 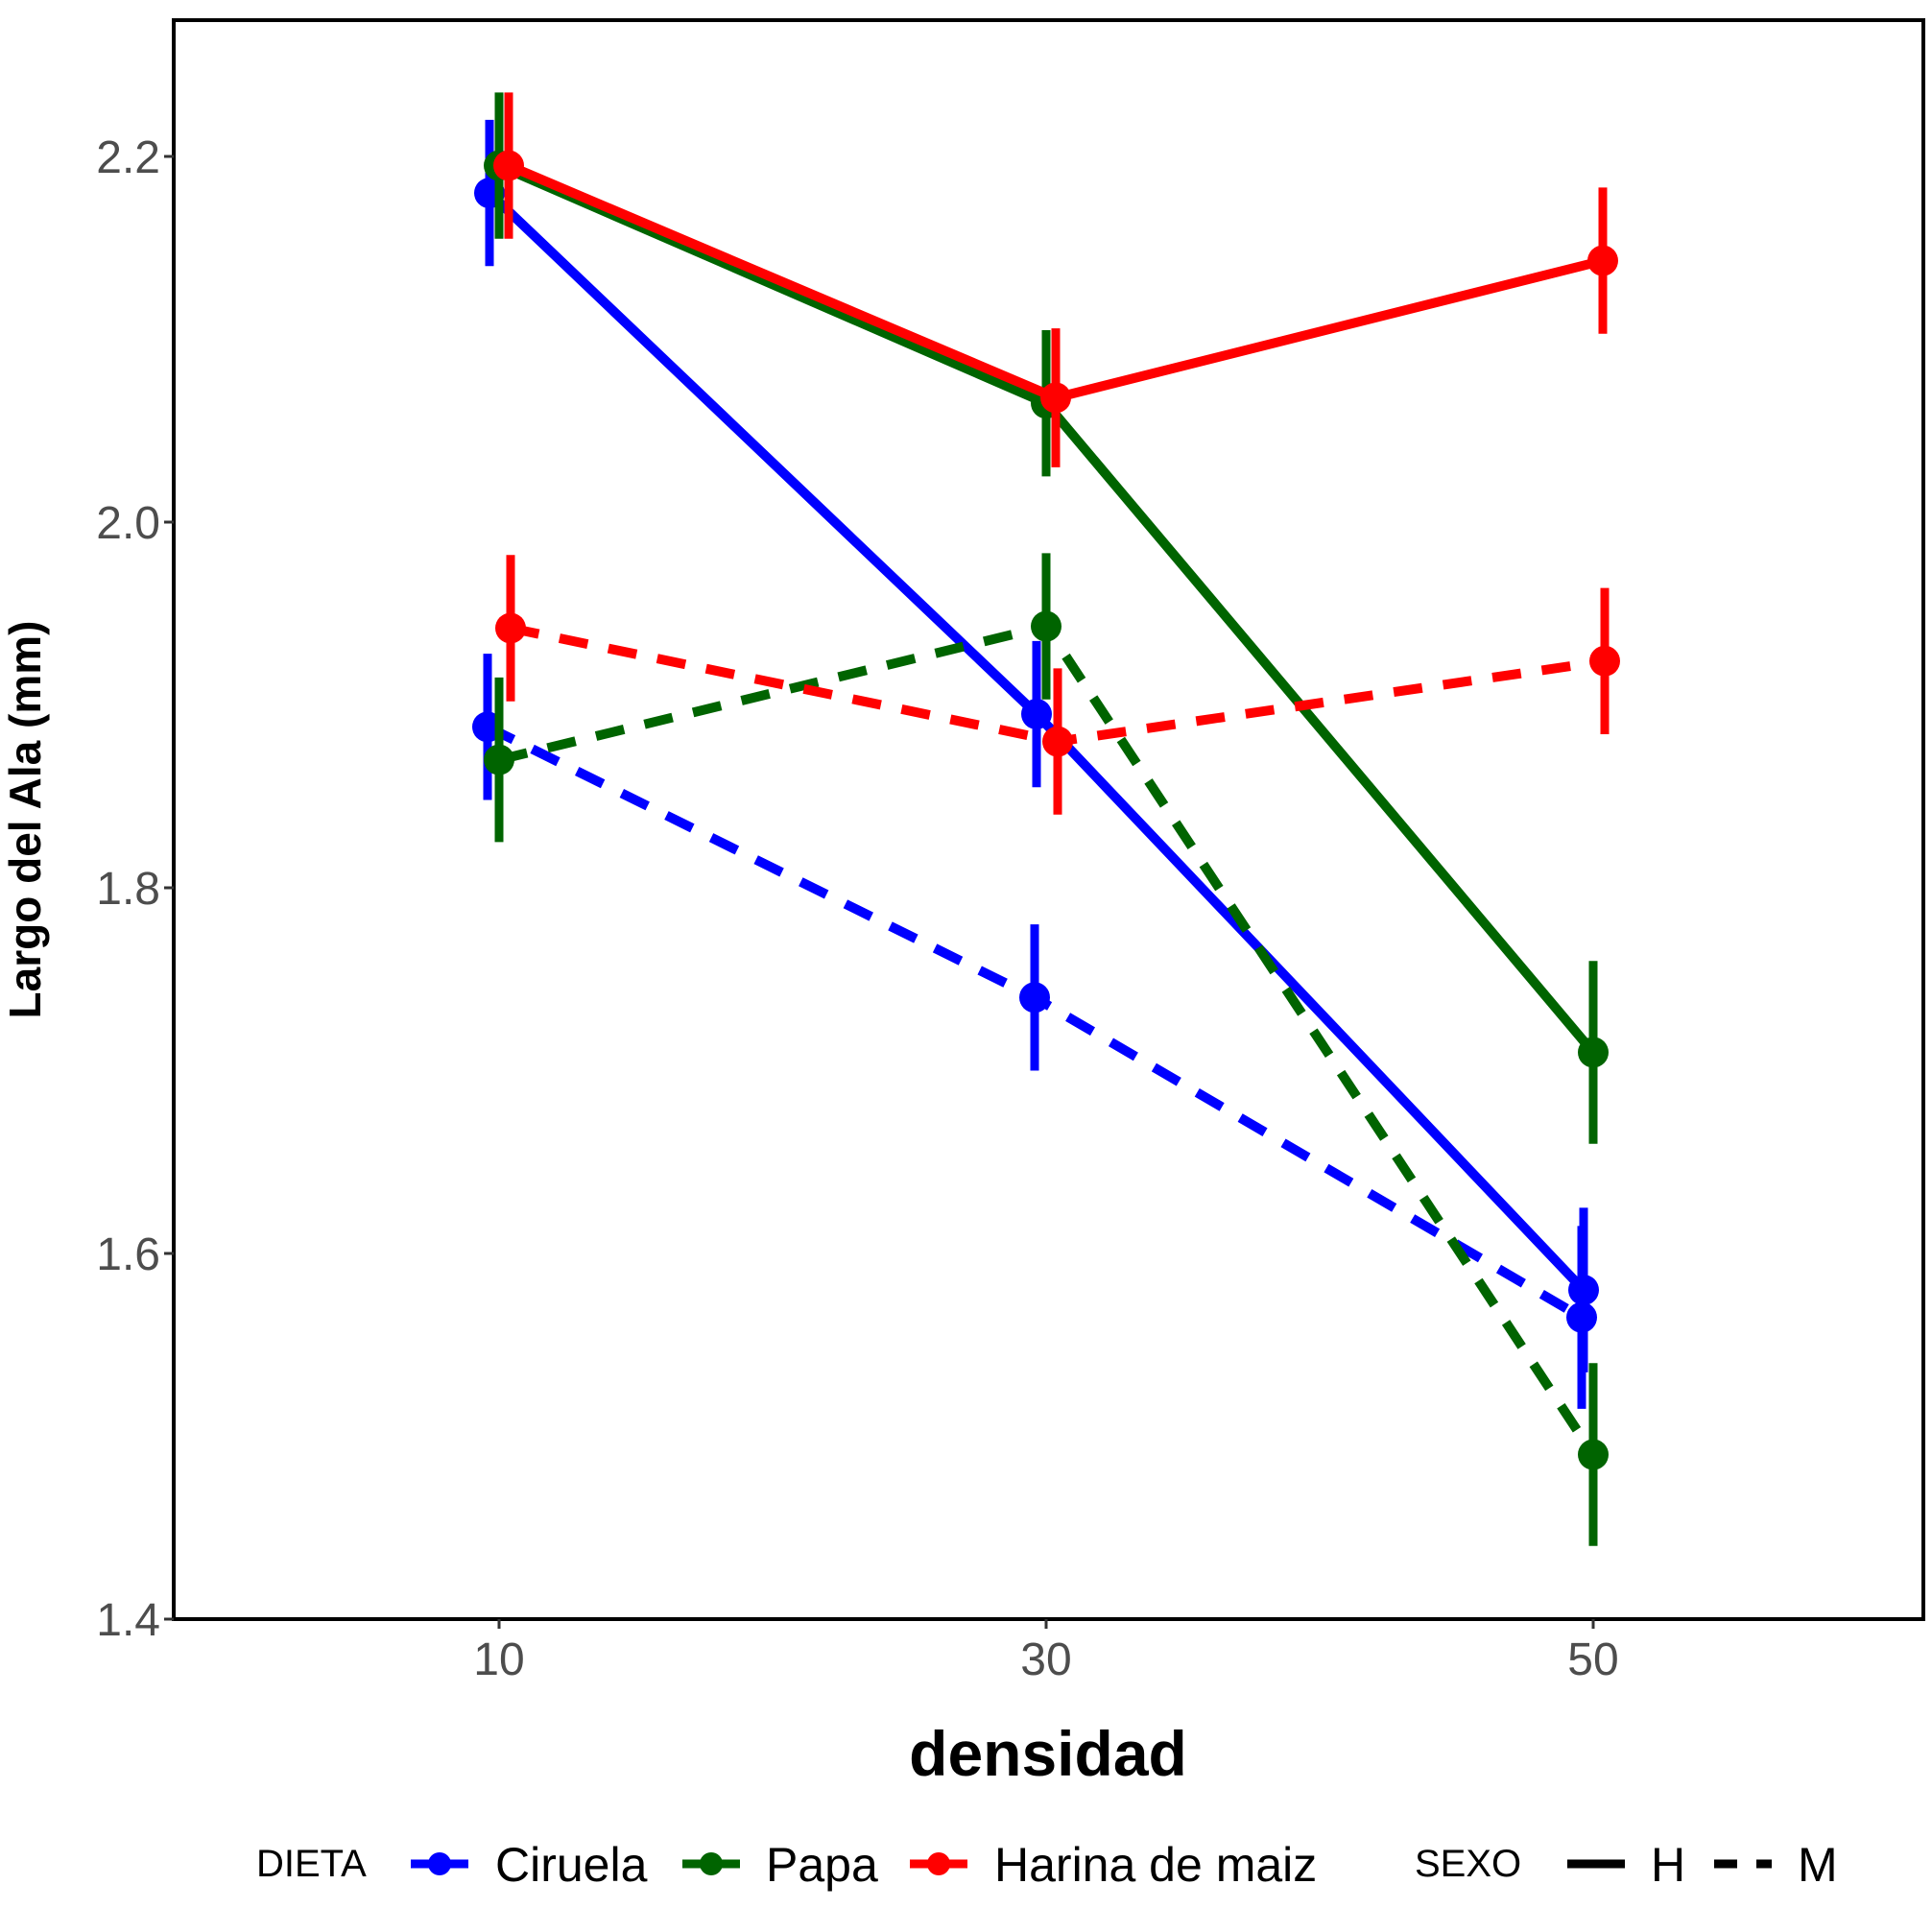 I want to click on legend-item-h: H, so click(x=1626, y=1865).